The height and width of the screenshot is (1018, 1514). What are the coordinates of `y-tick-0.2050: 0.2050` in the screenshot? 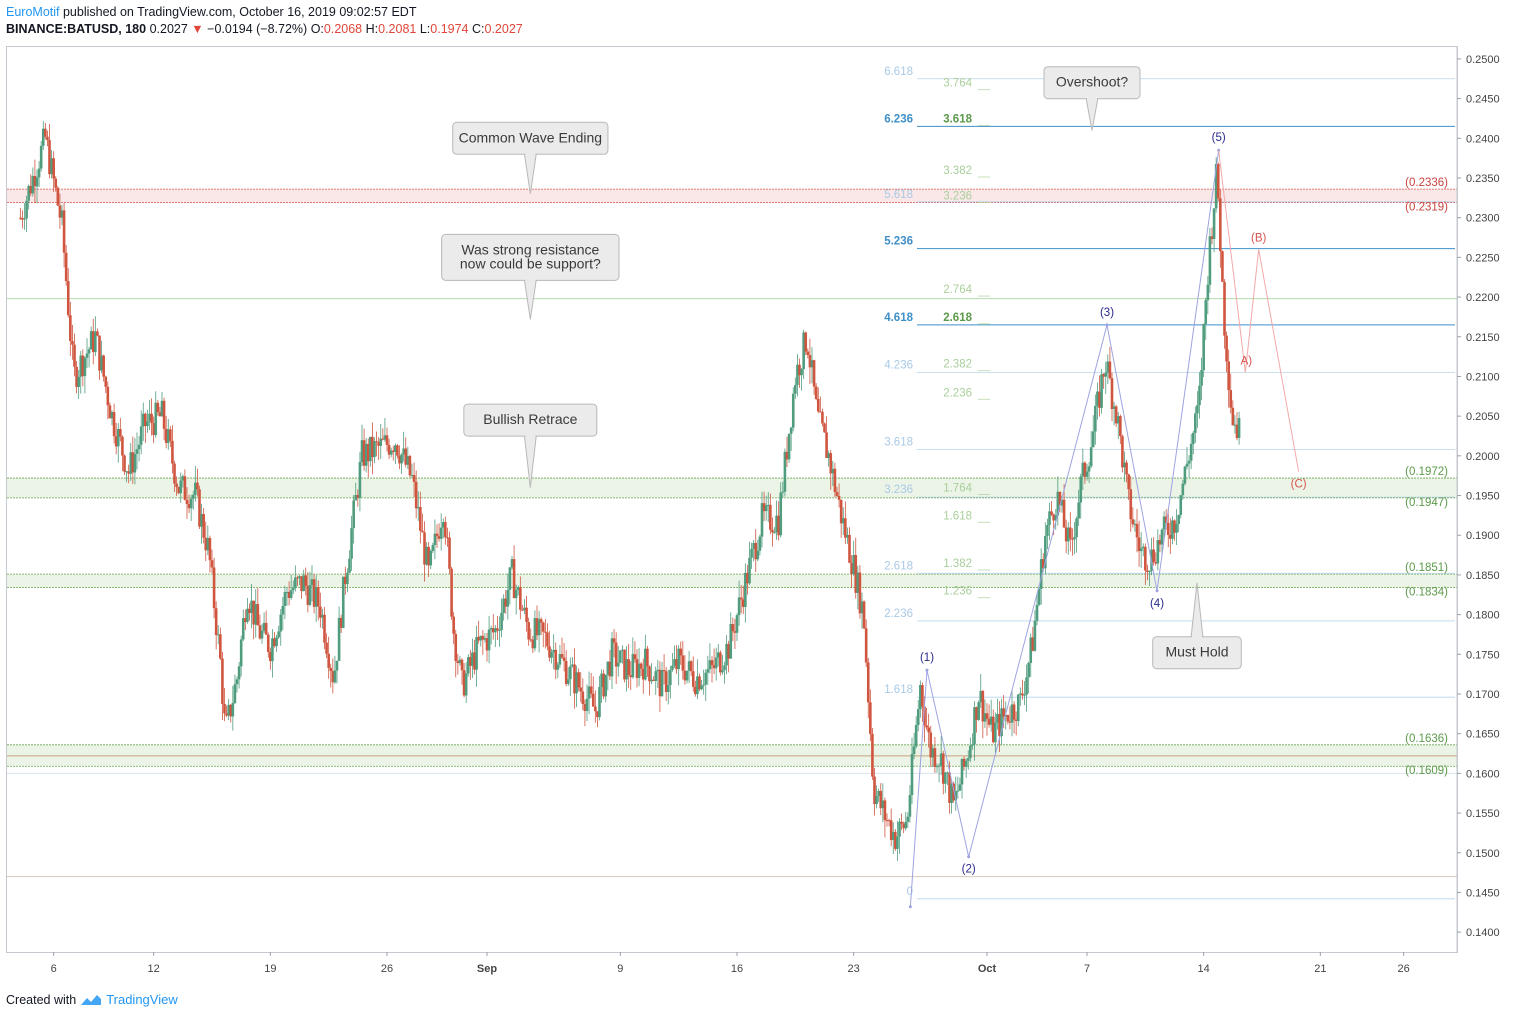 It's located at (1483, 417).